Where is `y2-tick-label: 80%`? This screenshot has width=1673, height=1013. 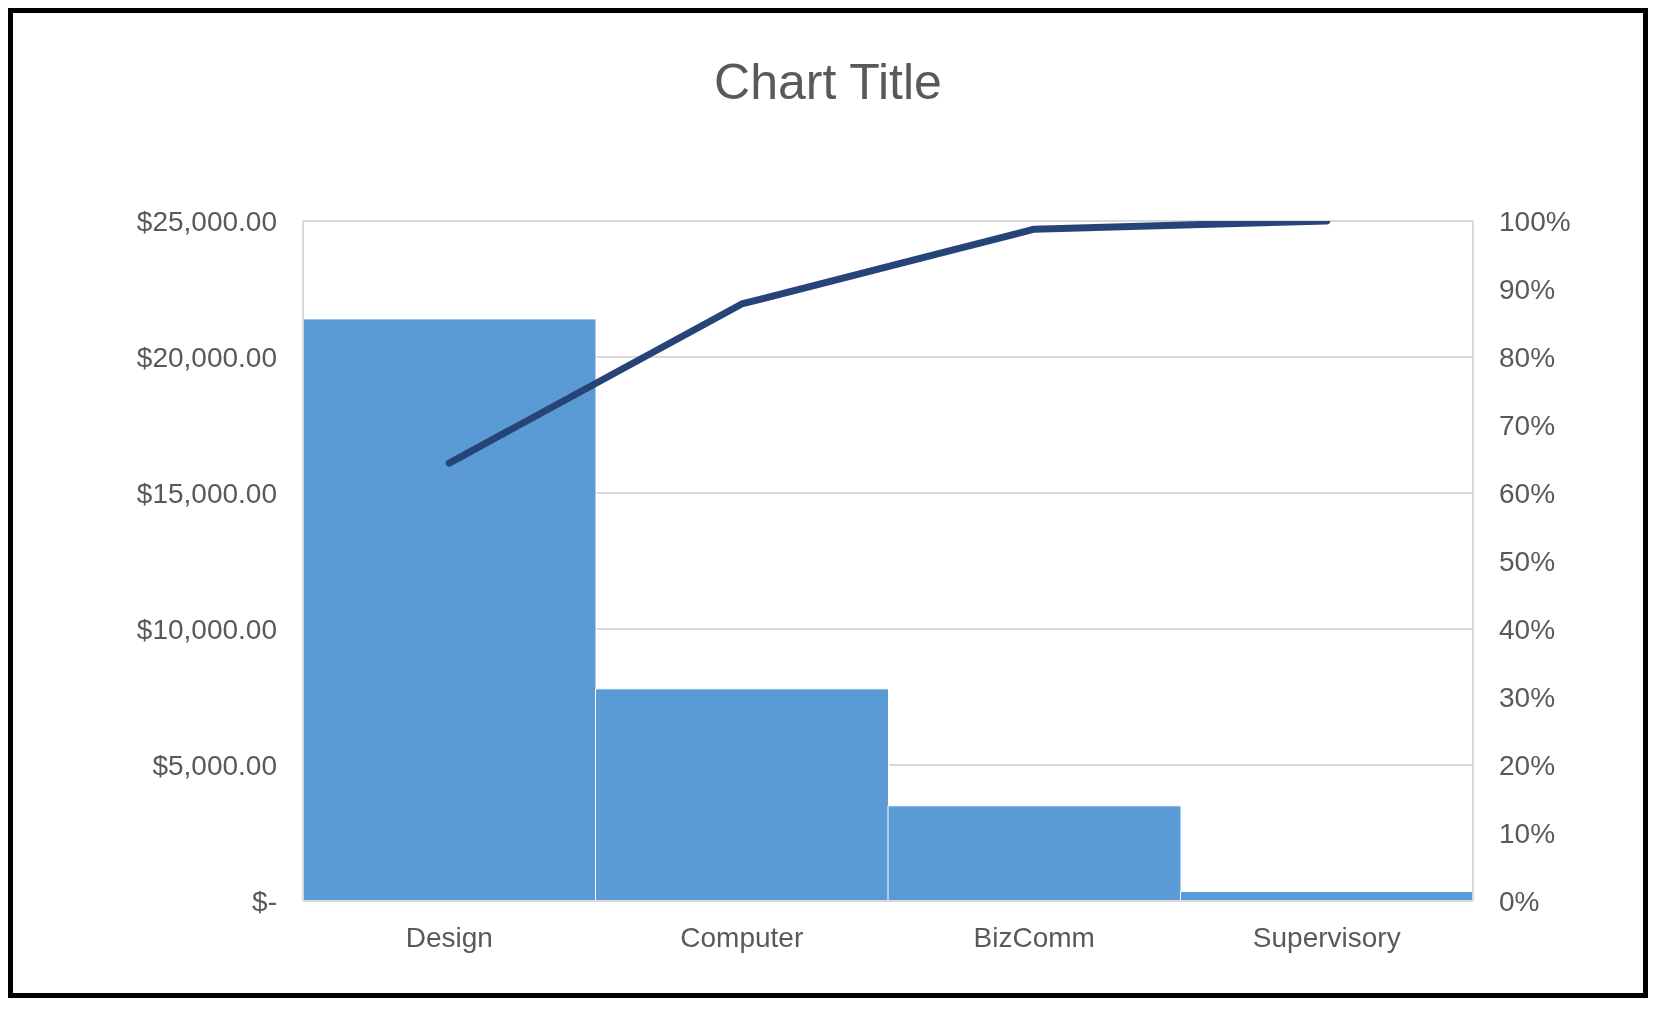
y2-tick-label: 80% is located at coordinates (1527, 357).